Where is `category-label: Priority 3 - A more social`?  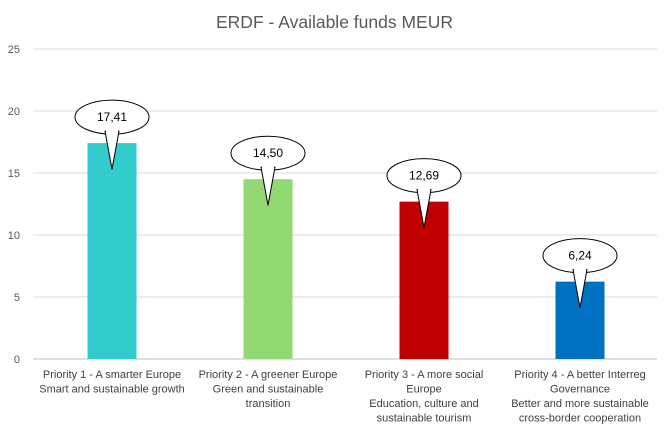 category-label: Priority 3 - A more social is located at coordinates (424, 375).